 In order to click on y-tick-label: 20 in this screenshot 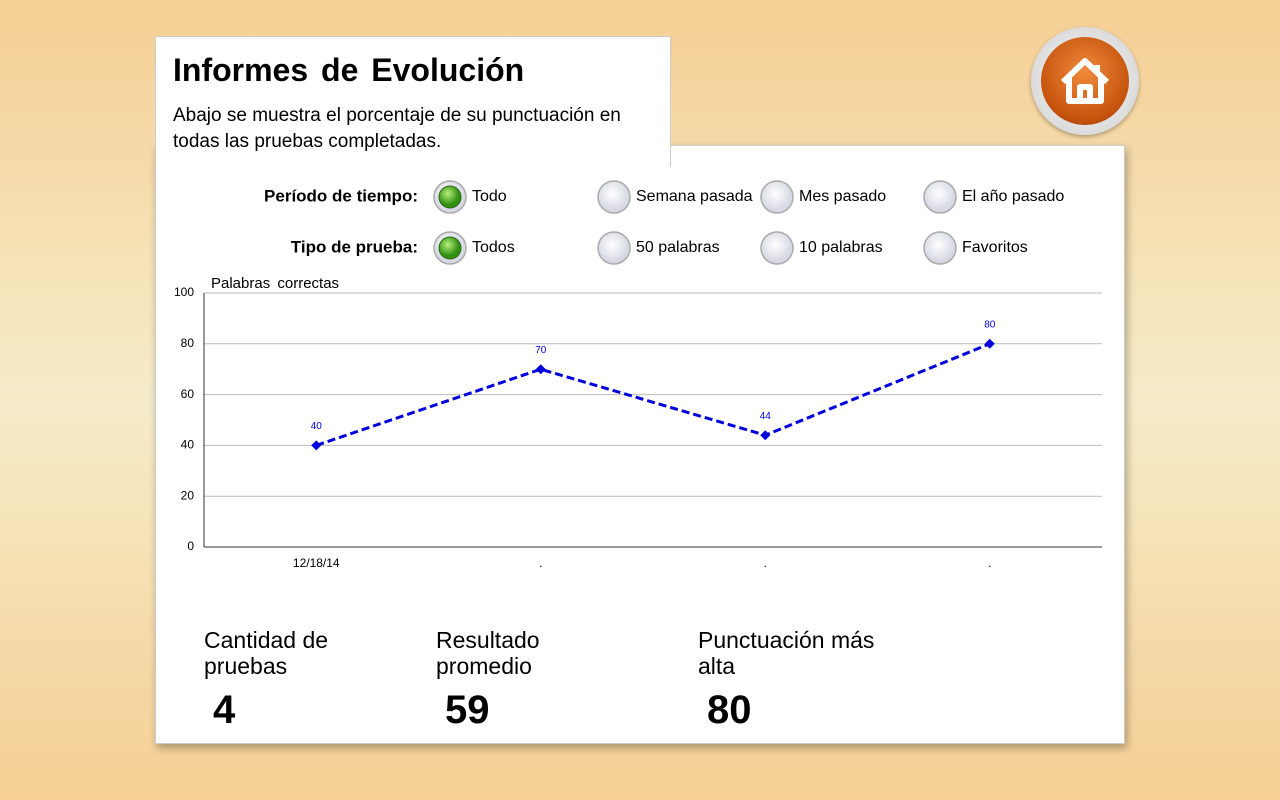, I will do `click(188, 495)`.